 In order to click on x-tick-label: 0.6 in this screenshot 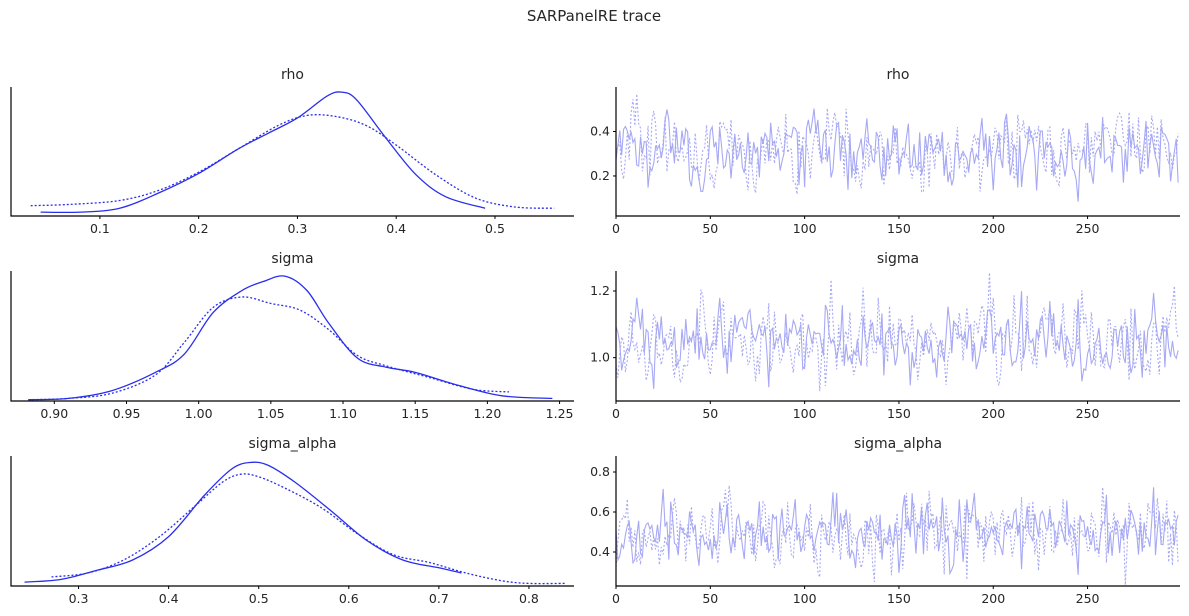, I will do `click(349, 598)`.